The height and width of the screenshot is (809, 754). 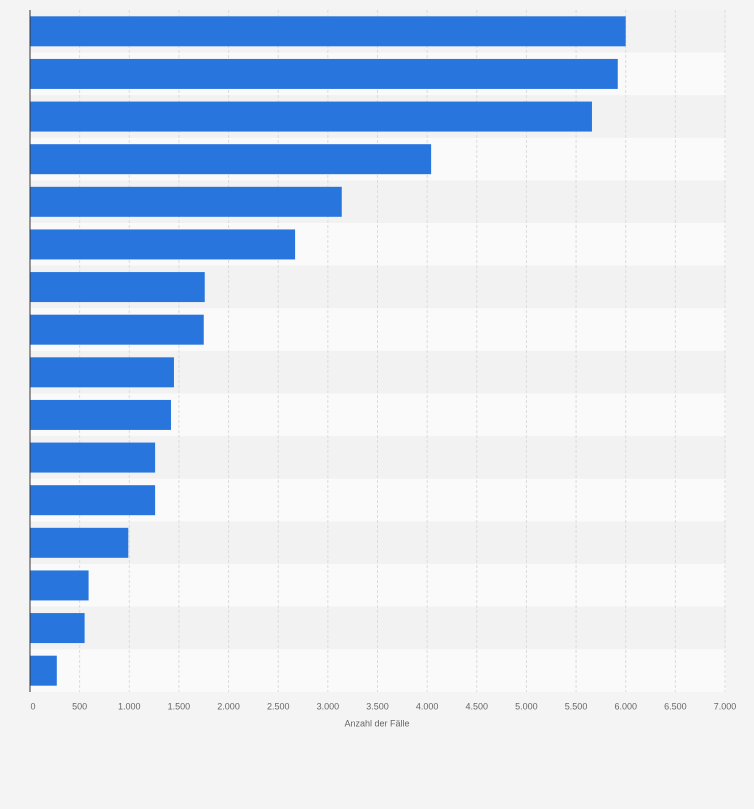 What do you see at coordinates (328, 706) in the screenshot?
I see `x-tick-label: 3.000` at bounding box center [328, 706].